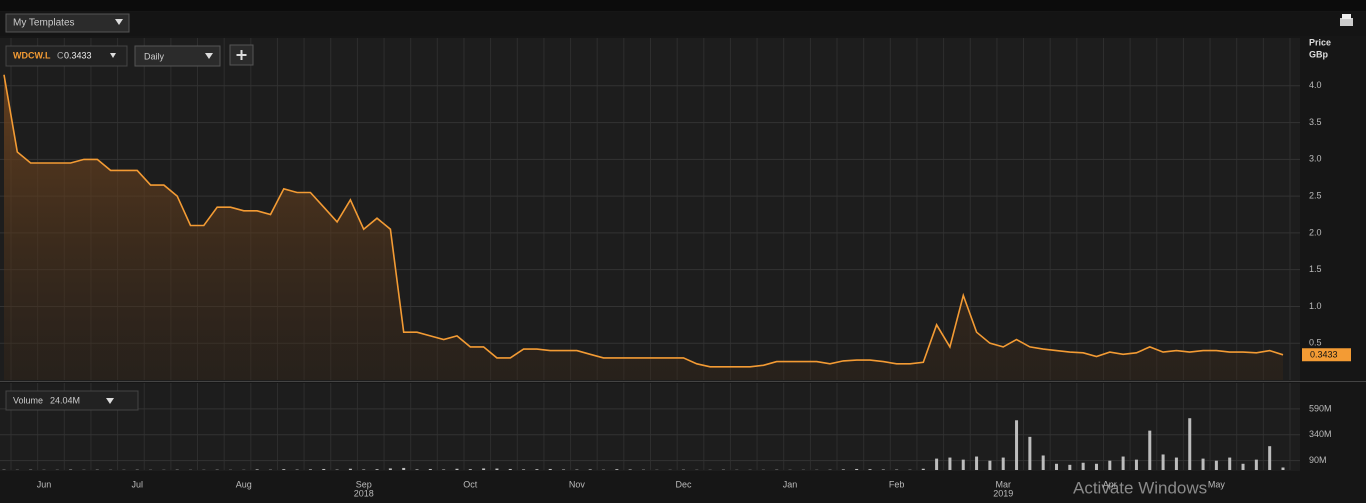 Image resolution: width=1366 pixels, height=503 pixels. Describe the element at coordinates (577, 484) in the screenshot. I see `x-tick-label: Nov` at that location.